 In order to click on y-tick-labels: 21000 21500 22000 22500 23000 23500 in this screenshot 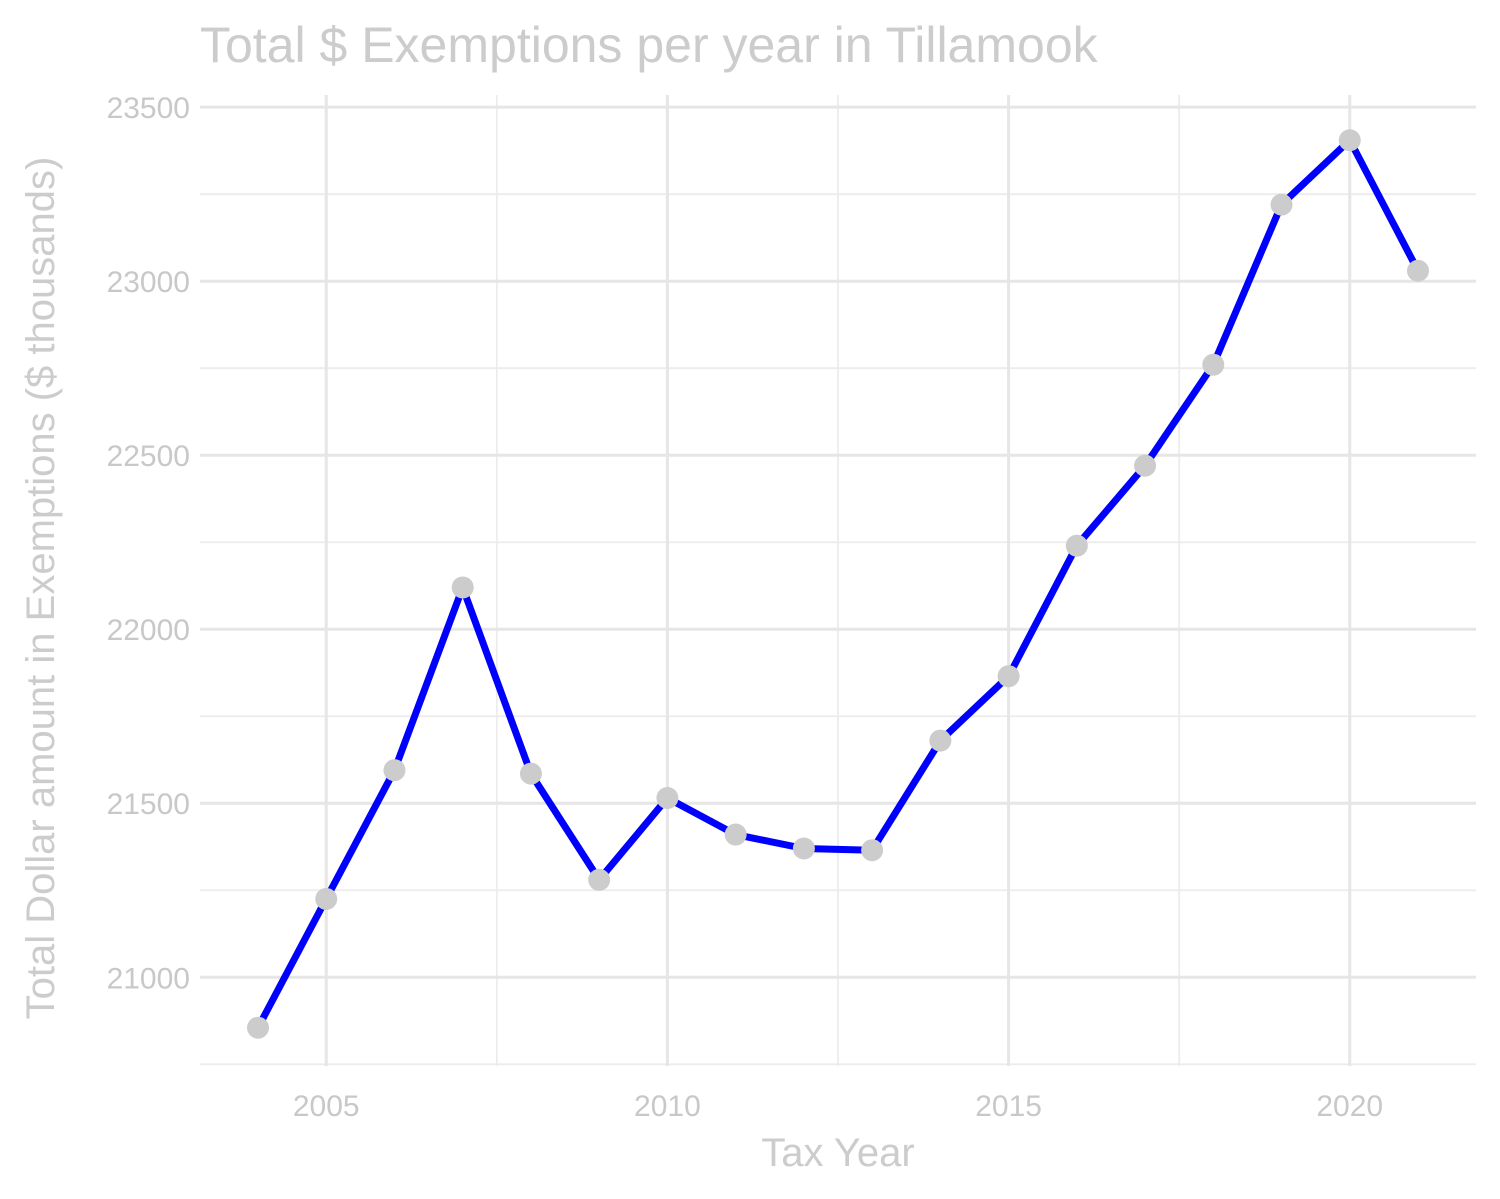, I will do `click(148, 543)`.